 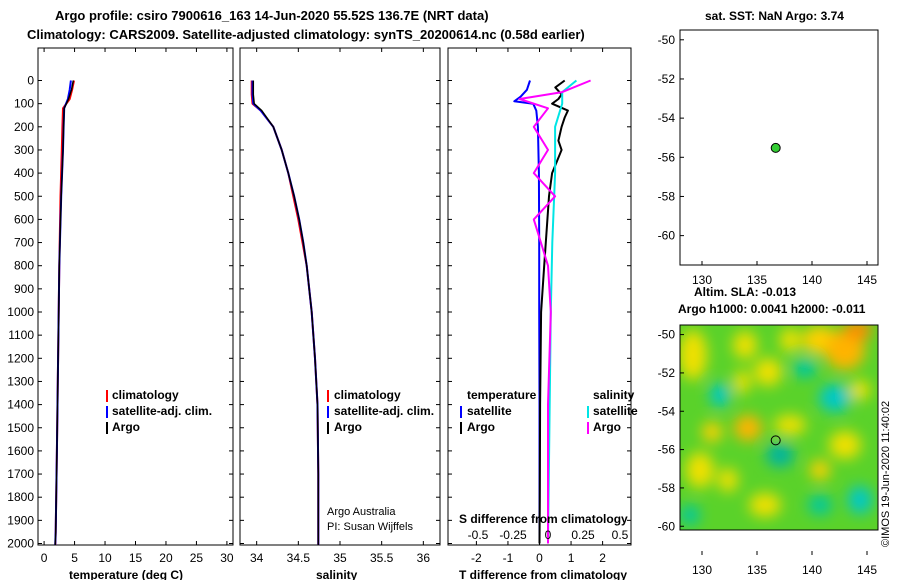 What do you see at coordinates (745, 292) in the screenshot?
I see `sla-map-title1: Altim. SLA: -0.013` at bounding box center [745, 292].